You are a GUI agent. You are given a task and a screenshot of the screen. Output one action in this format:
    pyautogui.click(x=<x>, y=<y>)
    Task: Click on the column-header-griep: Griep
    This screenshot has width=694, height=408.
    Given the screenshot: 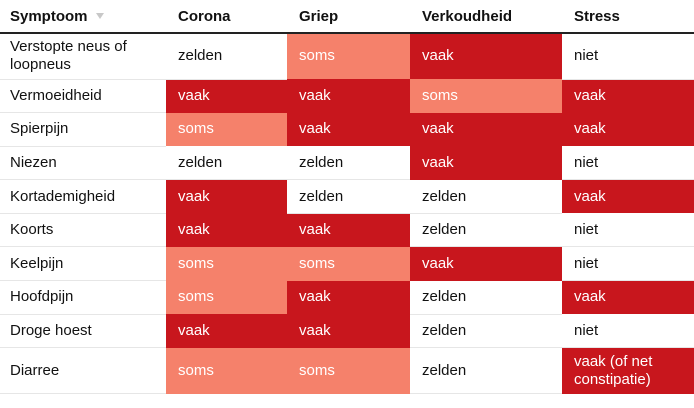 What is the action you would take?
    pyautogui.click(x=348, y=17)
    